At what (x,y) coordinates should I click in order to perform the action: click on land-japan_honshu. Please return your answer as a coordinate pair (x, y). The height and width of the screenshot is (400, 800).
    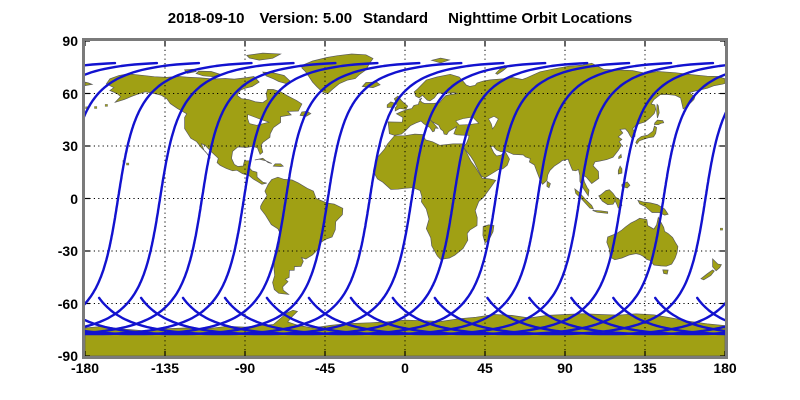
    Looking at the image, I should click on (646, 135).